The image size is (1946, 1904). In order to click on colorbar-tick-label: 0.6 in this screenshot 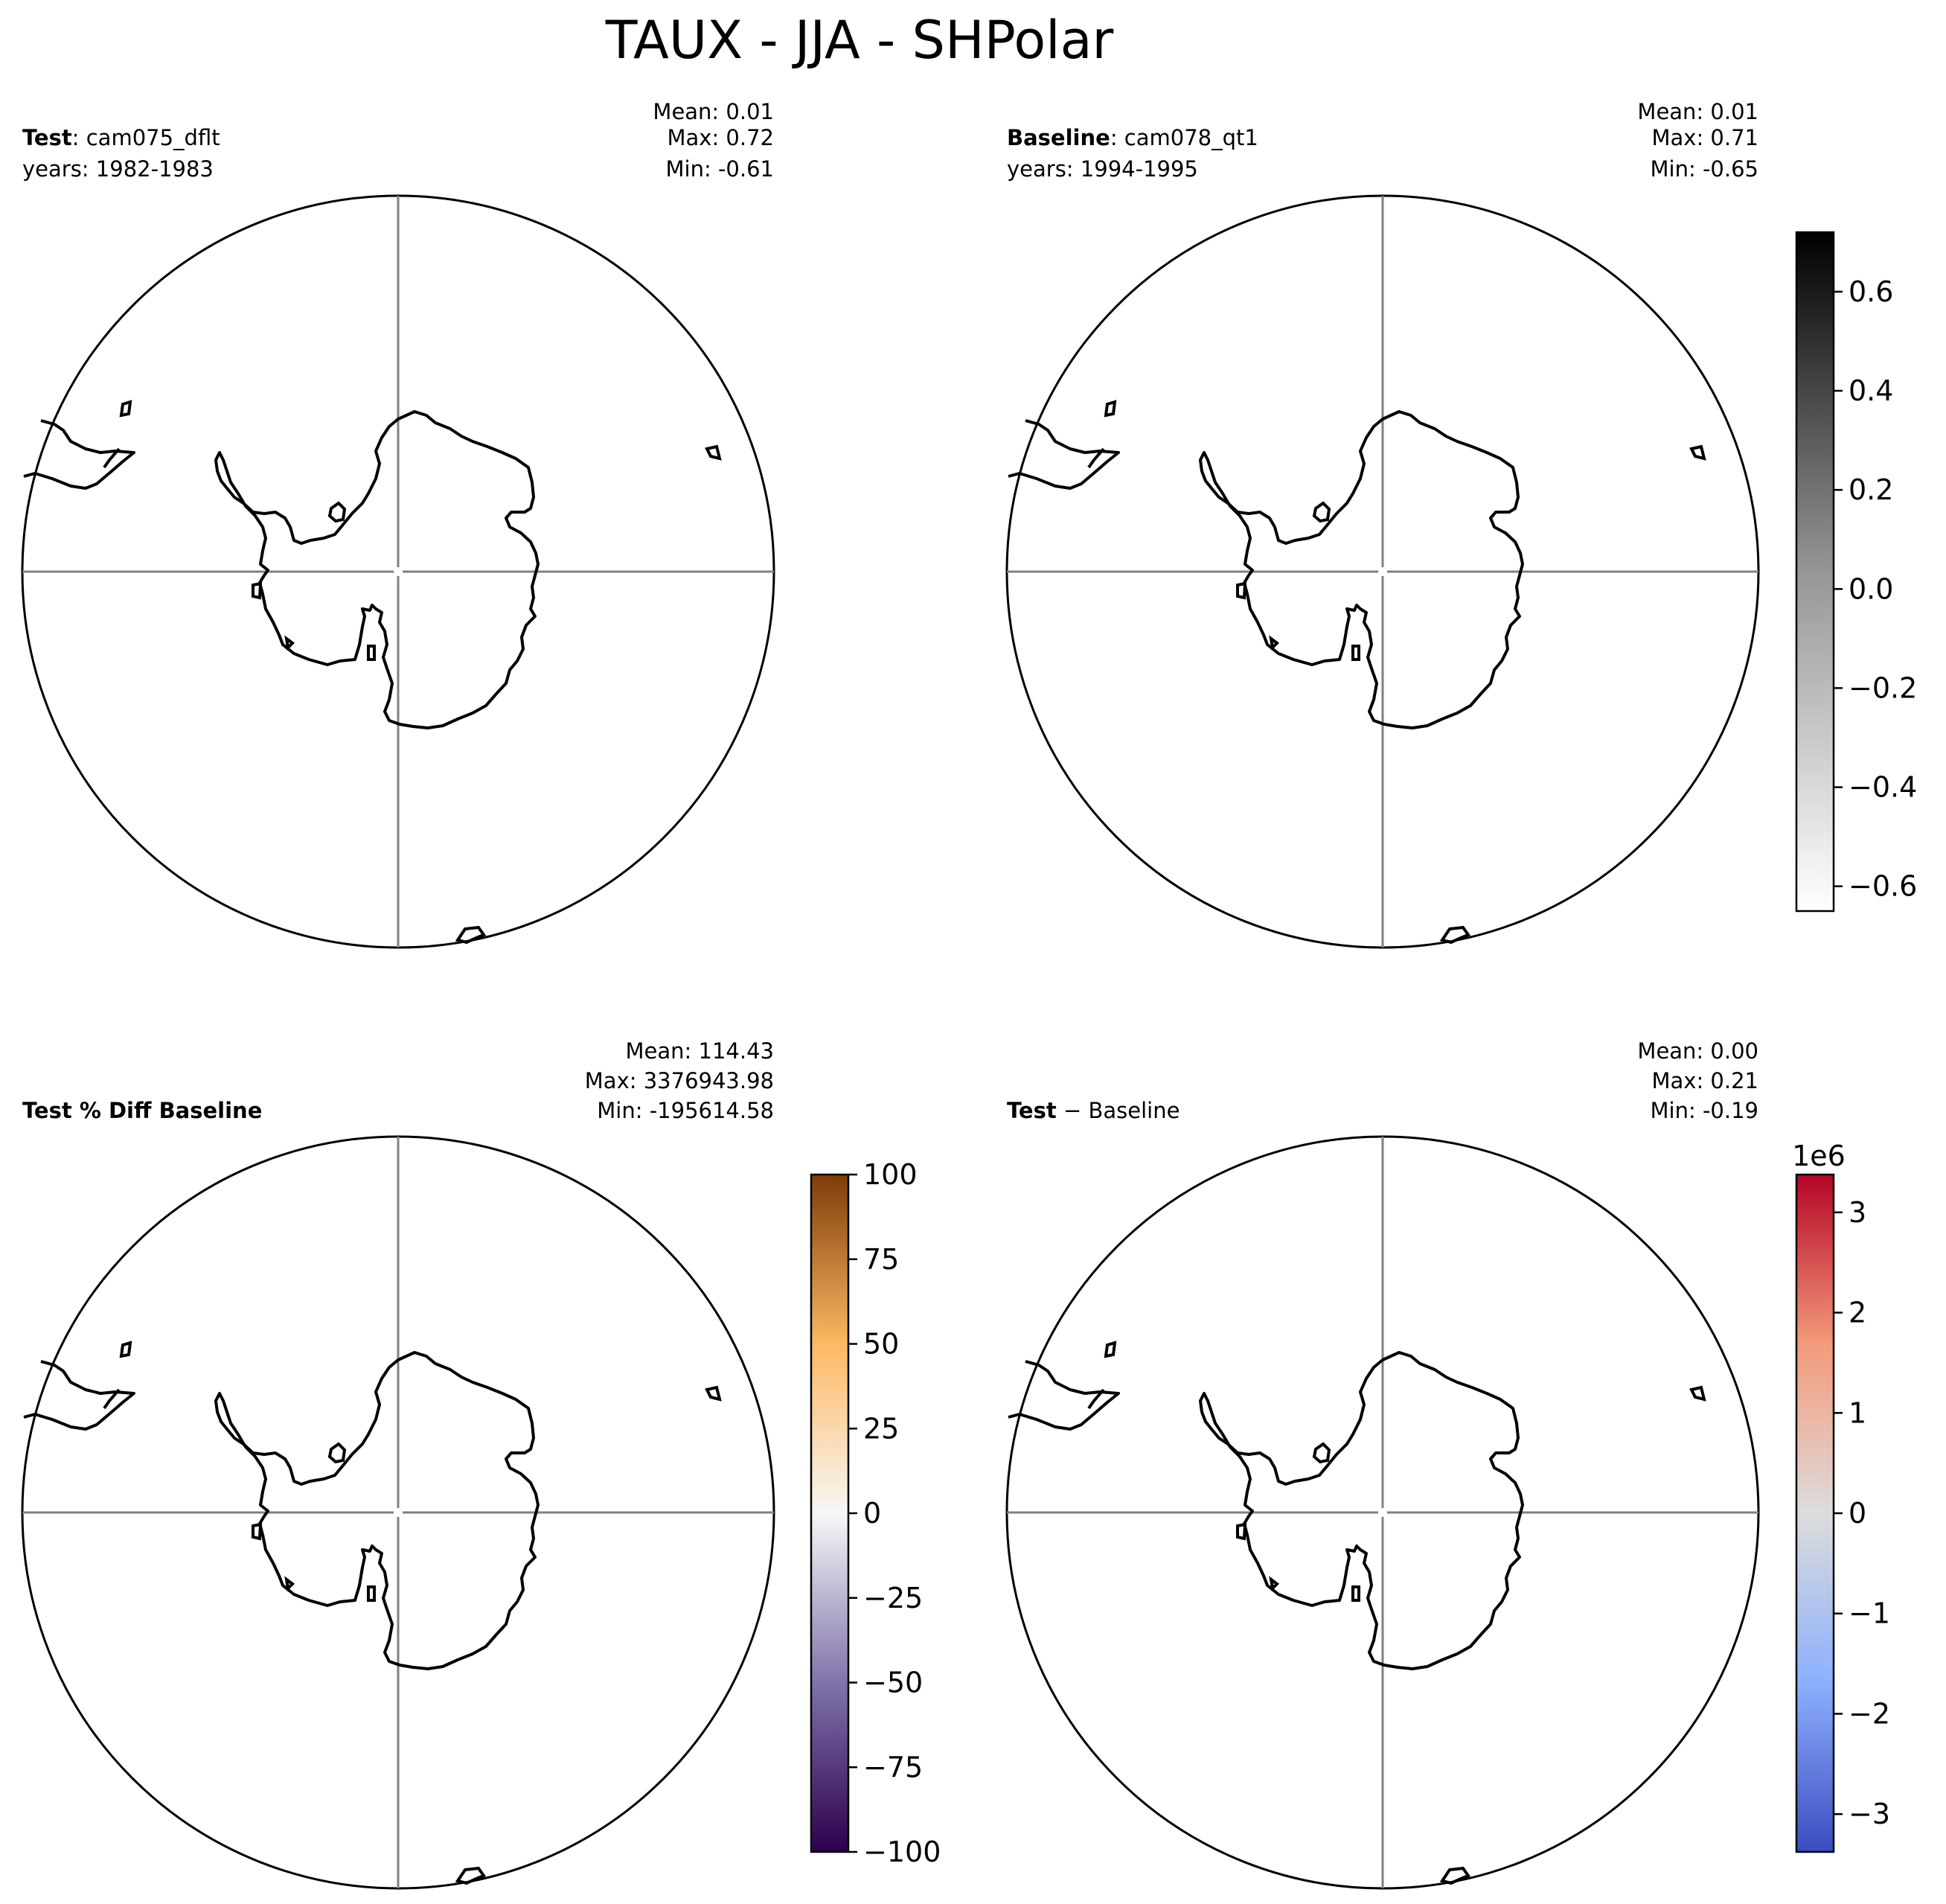, I will do `click(1871, 291)`.